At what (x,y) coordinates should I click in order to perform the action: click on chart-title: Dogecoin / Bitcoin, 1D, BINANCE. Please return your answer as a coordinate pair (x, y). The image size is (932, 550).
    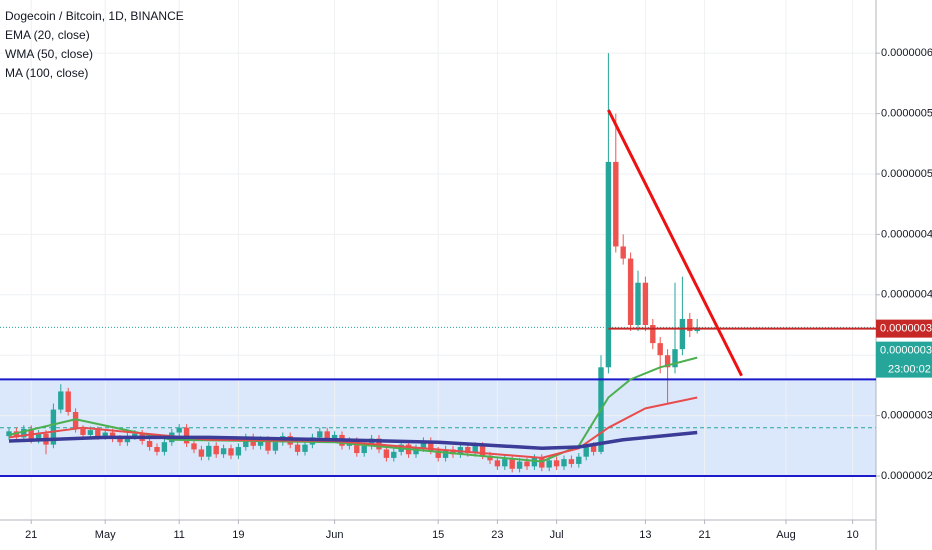
    Looking at the image, I should click on (94, 16).